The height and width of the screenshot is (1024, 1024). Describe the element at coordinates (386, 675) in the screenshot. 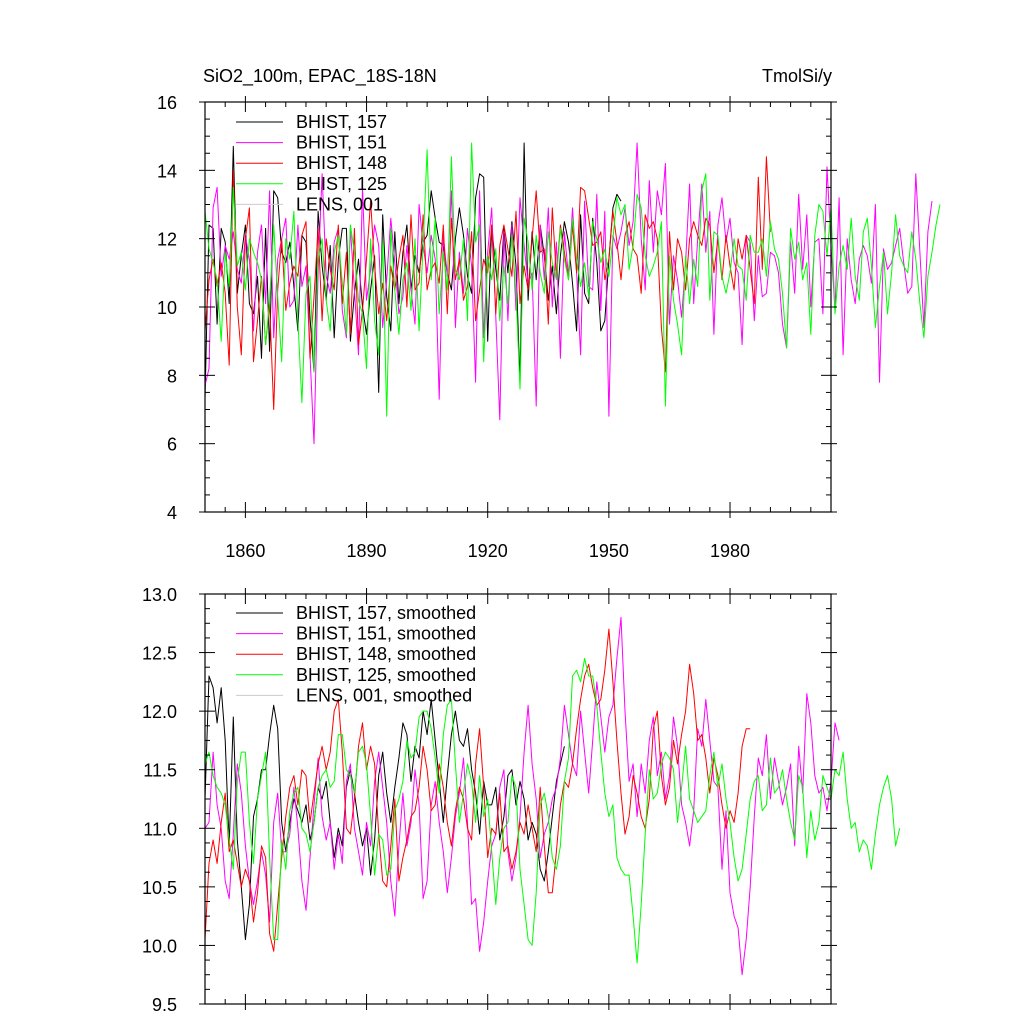

I see `legend-label: BHIST, 125, smoothed` at that location.